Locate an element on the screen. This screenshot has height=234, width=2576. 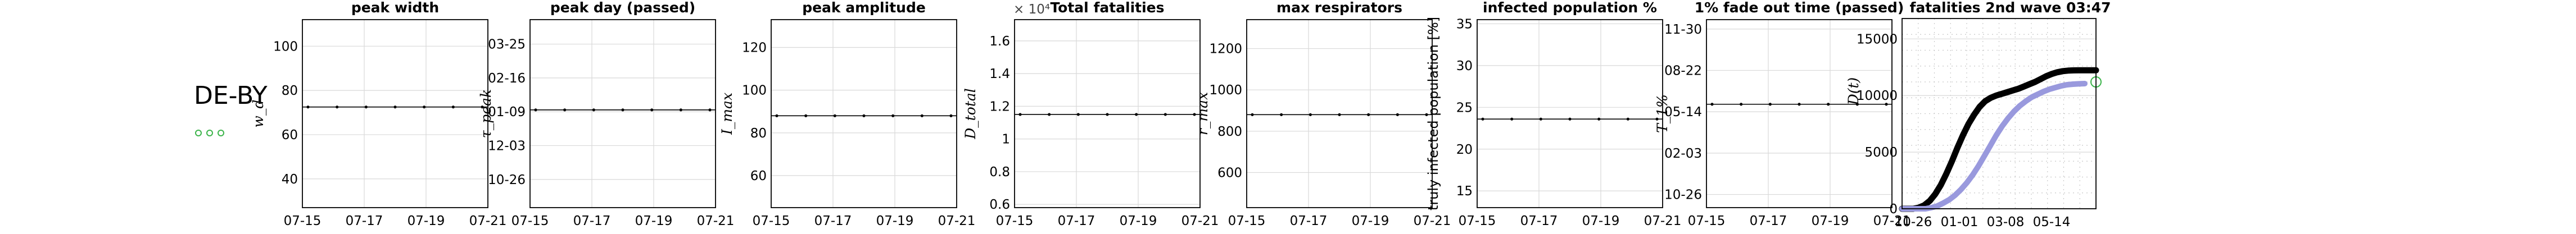
y-tick-label: 1200 is located at coordinates (1225, 49).